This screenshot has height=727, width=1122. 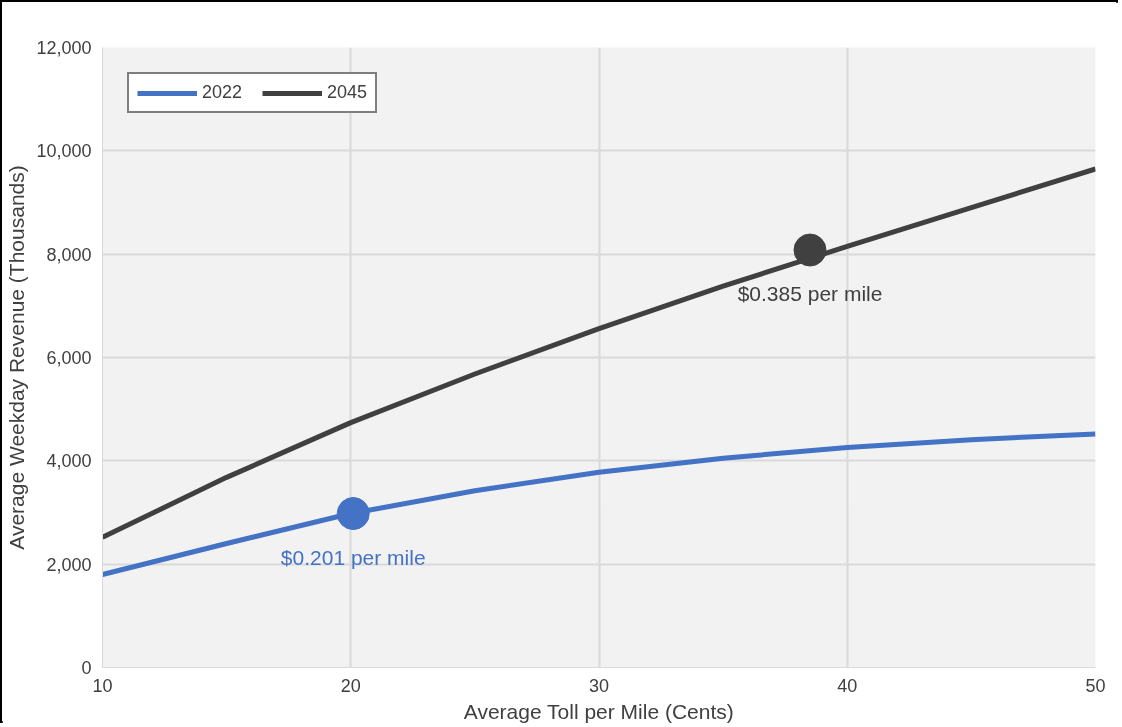 What do you see at coordinates (69, 564) in the screenshot?
I see `y-tick-label: 2,000` at bounding box center [69, 564].